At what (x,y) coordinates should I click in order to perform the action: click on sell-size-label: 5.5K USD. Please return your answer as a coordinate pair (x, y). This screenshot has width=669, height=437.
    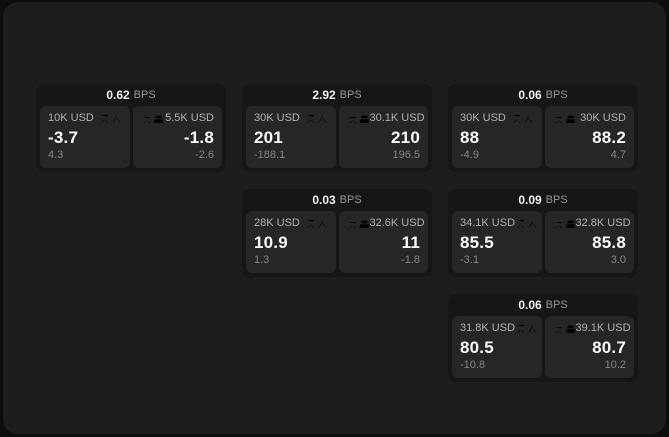
    Looking at the image, I should click on (189, 118).